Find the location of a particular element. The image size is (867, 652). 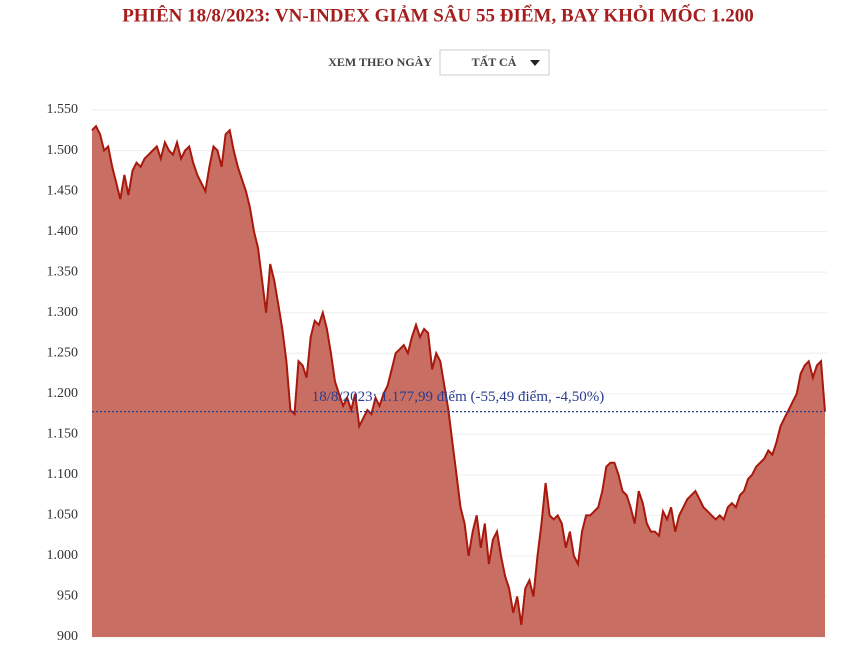

y-tick-label: 1.450 is located at coordinates (63, 190).